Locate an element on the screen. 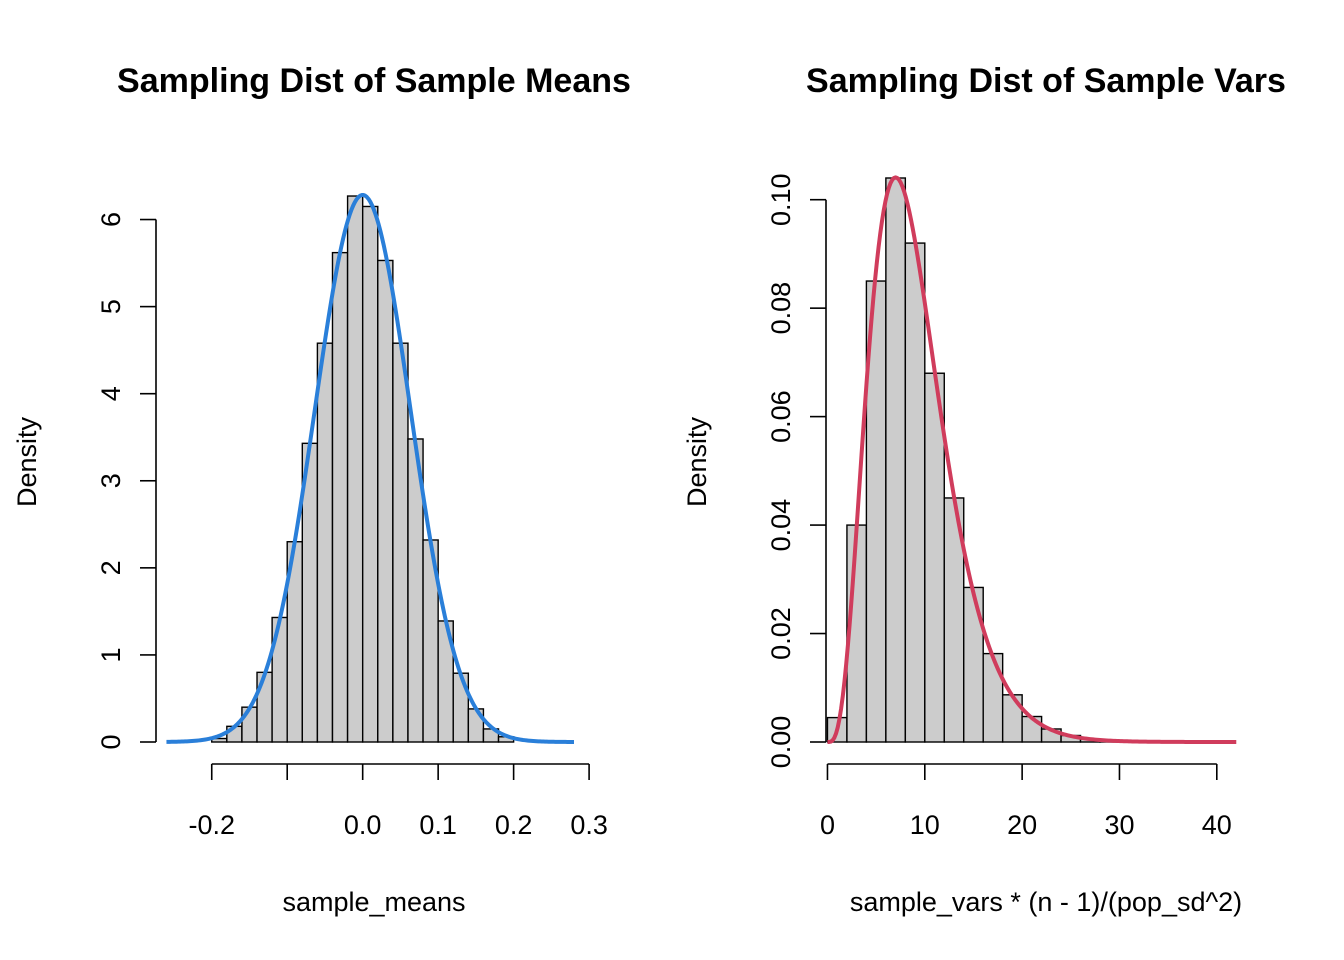  x-axis: -0.2 0.0 0.1 0.2 0.3 is located at coordinates (398, 801).